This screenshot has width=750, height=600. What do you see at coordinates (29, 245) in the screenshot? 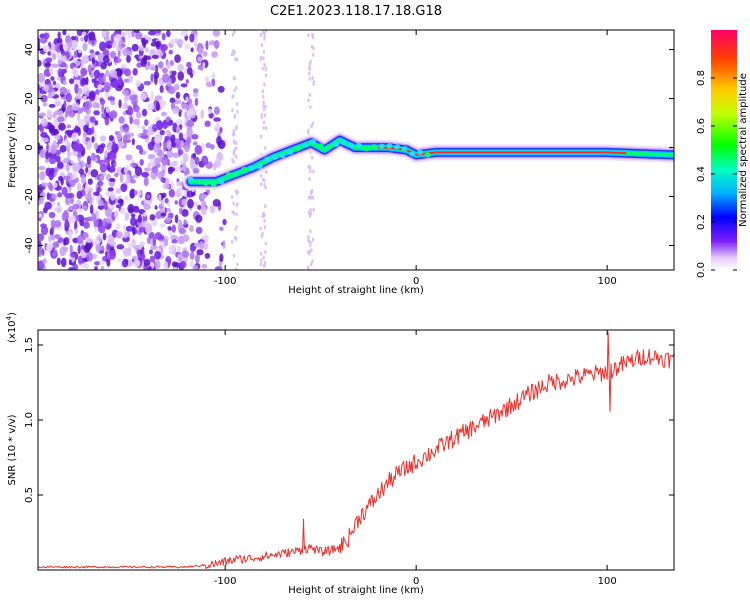
I see `spectrogram-y-tick-label: -40` at bounding box center [29, 245].